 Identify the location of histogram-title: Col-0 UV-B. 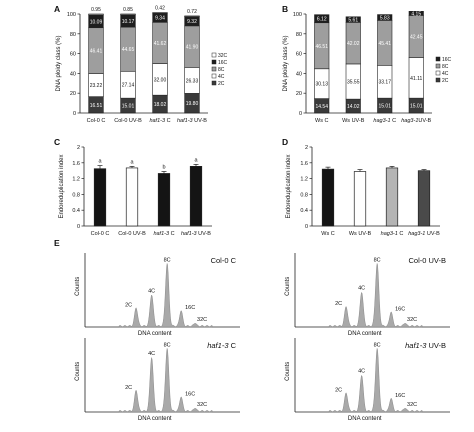
(427, 260).